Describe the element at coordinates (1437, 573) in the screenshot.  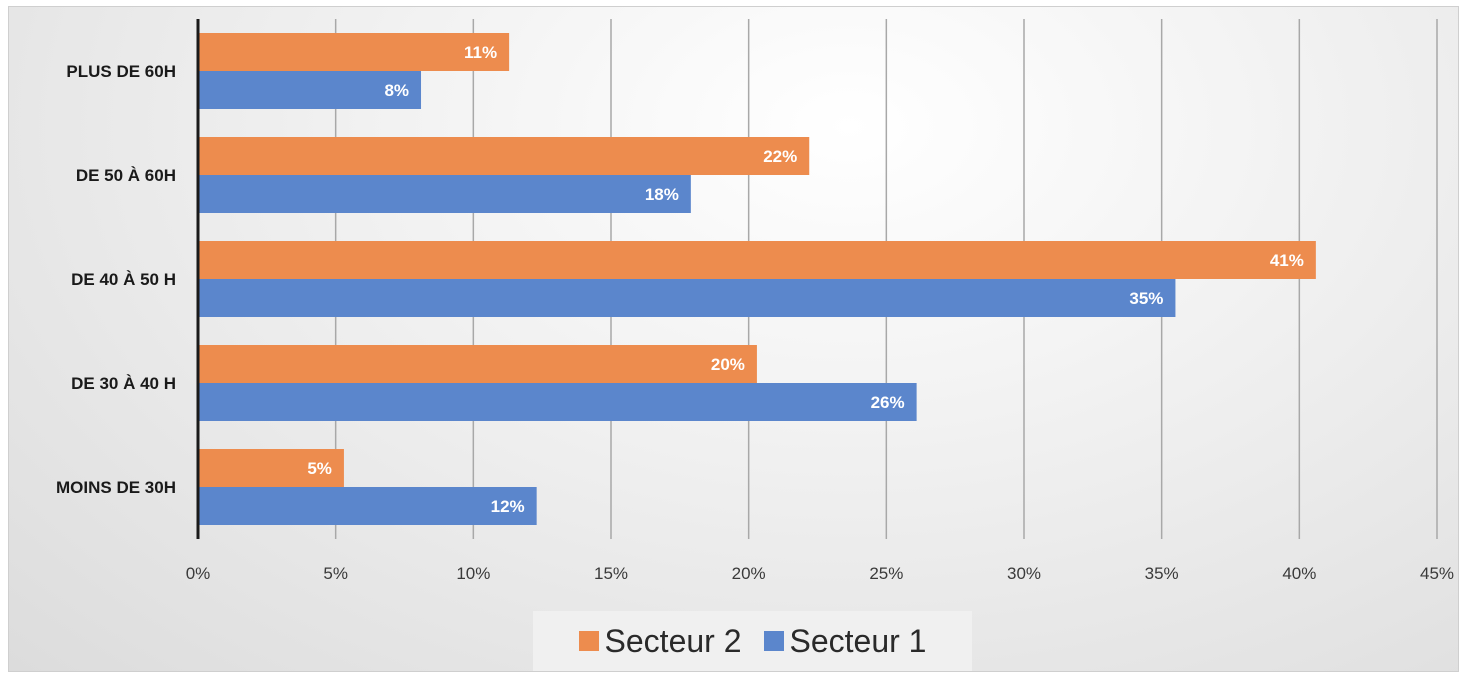
I see `x-tick-label: 45%` at that location.